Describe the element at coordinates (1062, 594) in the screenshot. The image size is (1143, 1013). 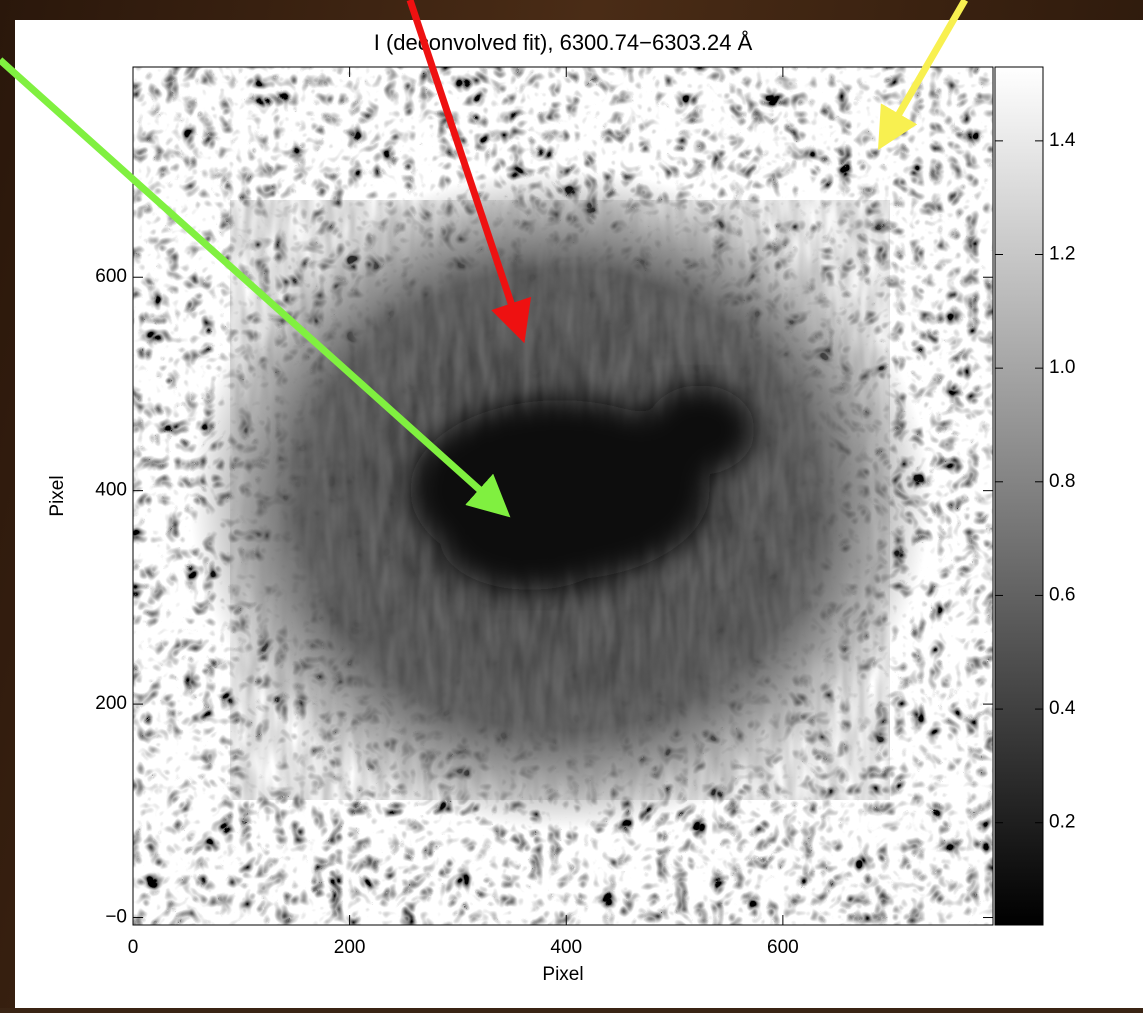
I see `colorbar-tick-label: 0.6` at that location.